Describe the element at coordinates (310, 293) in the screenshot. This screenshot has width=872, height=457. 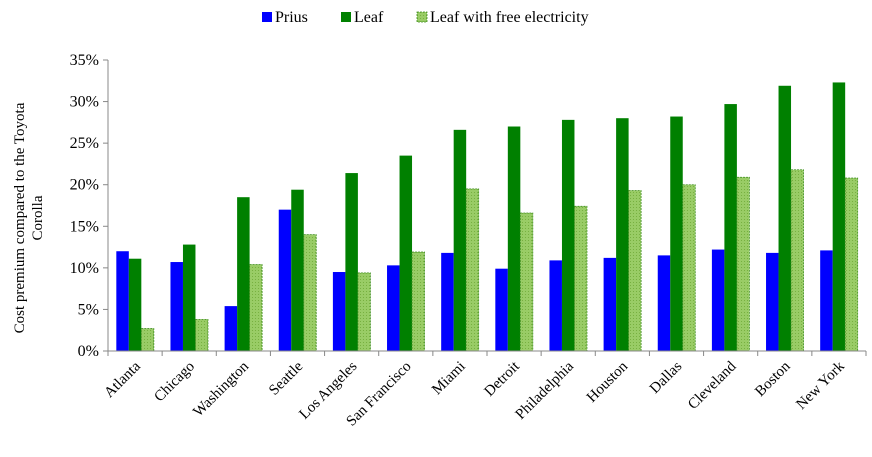
I see `bar-leaf-with-free-electricity-seattle` at that location.